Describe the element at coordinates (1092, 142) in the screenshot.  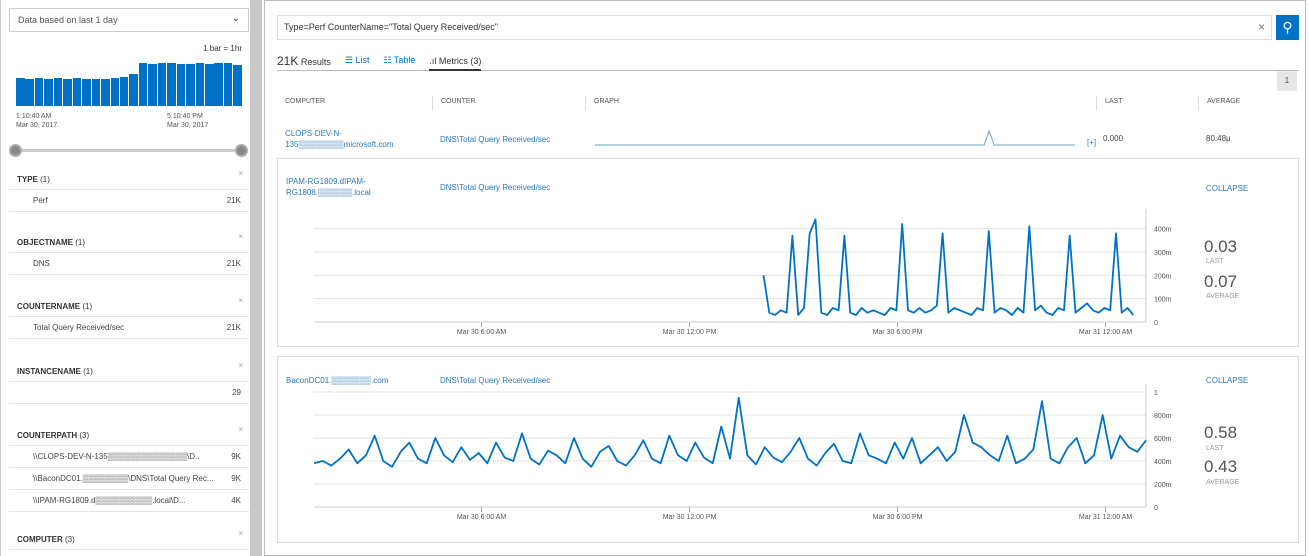
I see `row1-expand-button: [+]` at that location.